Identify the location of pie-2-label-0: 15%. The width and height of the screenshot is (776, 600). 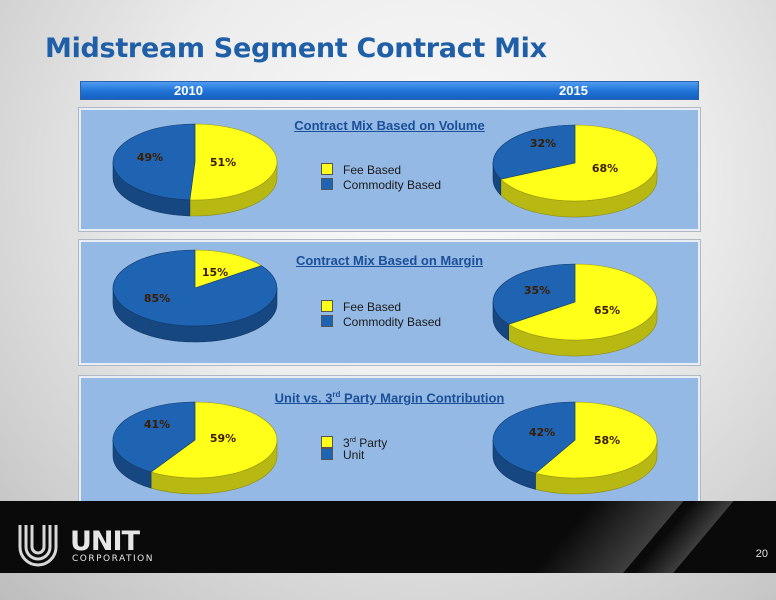
(215, 272).